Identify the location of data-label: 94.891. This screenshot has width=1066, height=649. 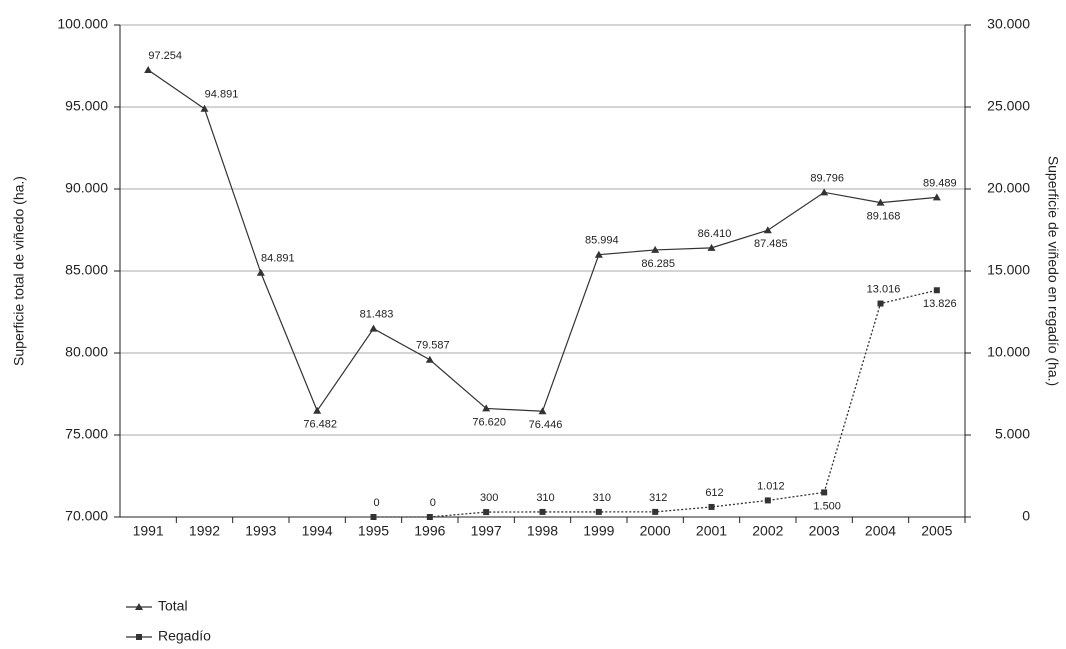
(222, 95).